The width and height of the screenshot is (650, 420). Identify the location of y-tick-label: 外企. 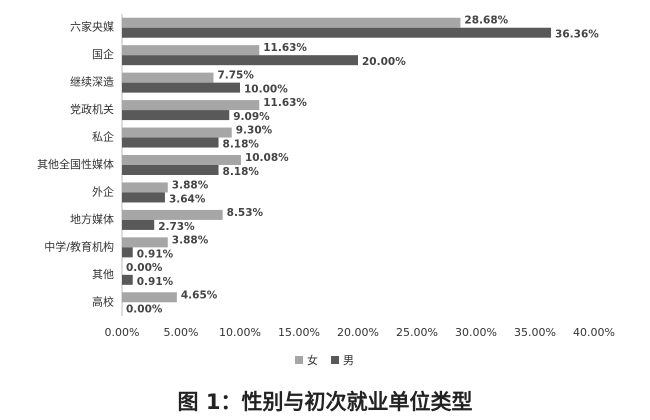
(103, 191).